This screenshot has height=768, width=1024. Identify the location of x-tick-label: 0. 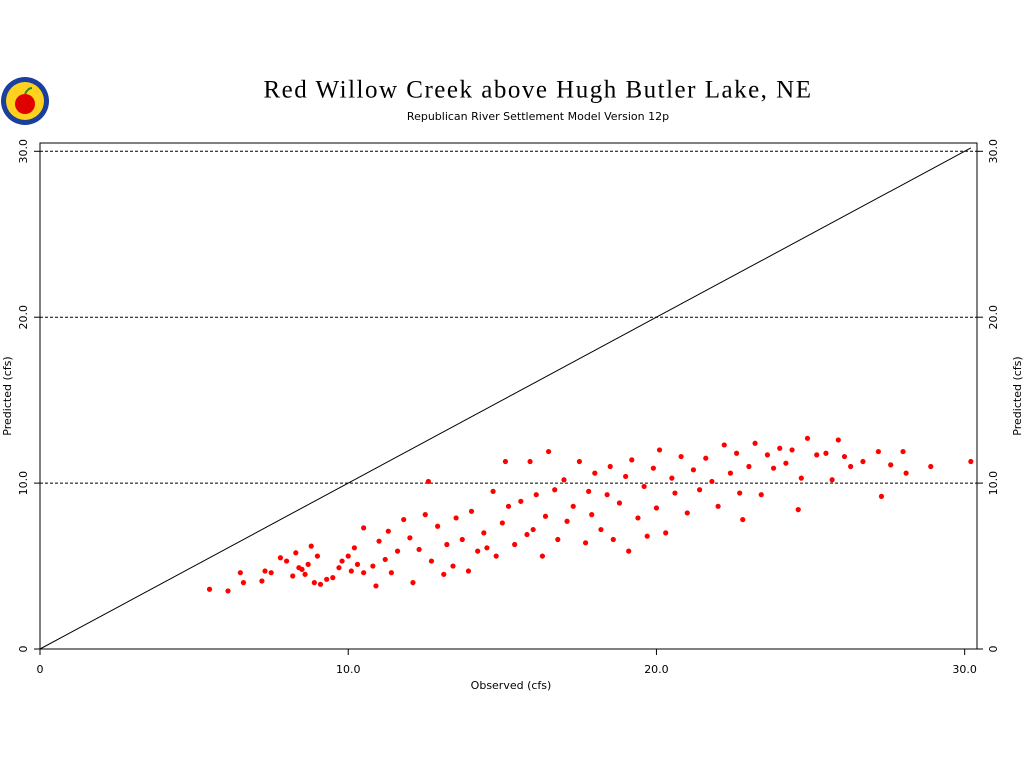
(40, 669).